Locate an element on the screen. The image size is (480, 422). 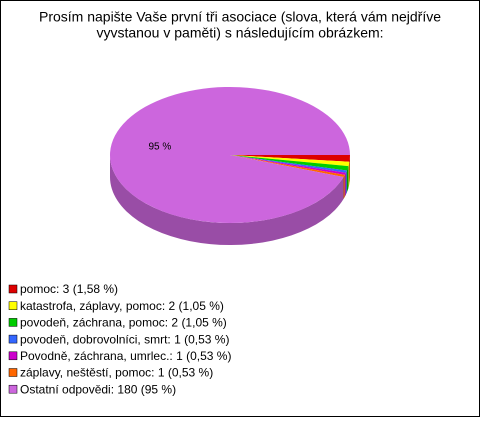
legend-label: katastrofa, záplavy, pomoc: 2 (1,05 %) is located at coordinates (122, 306).